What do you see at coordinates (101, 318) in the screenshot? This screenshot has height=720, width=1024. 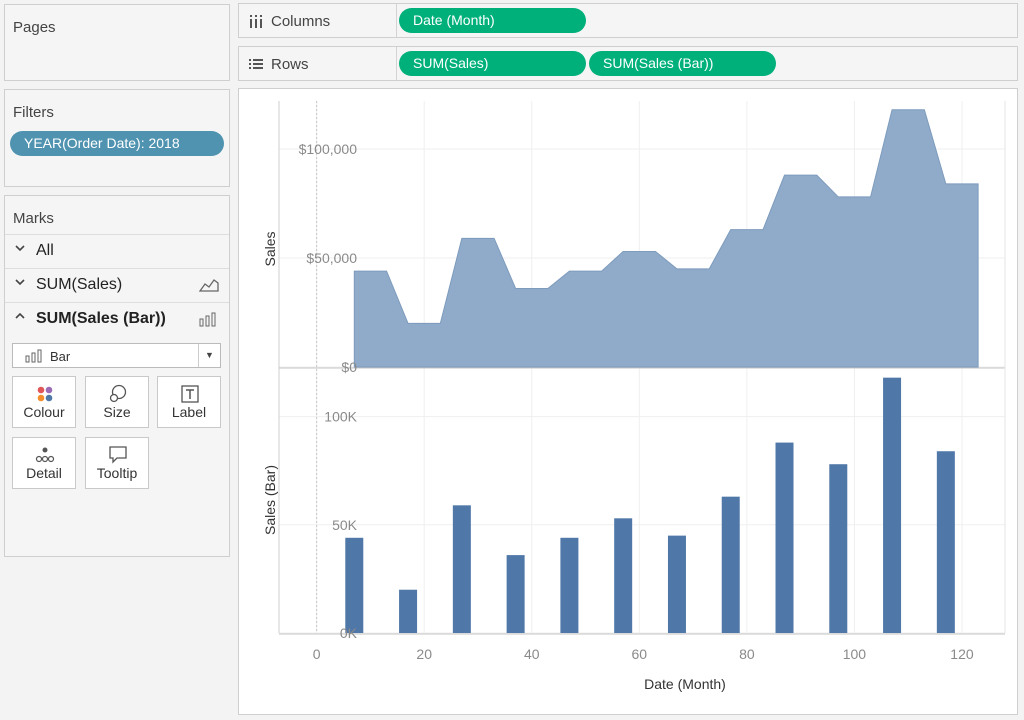 I see `marks-item-label: SUM(Sales (Bar))` at bounding box center [101, 318].